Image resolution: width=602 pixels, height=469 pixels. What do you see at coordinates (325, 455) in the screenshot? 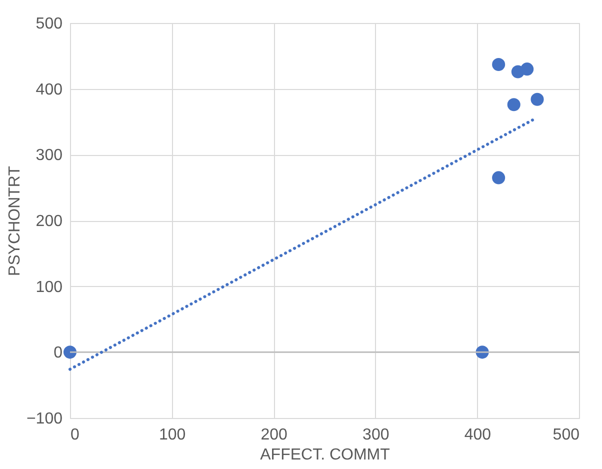
I see `x-axis-title: AFFECT. COMMT` at bounding box center [325, 455].